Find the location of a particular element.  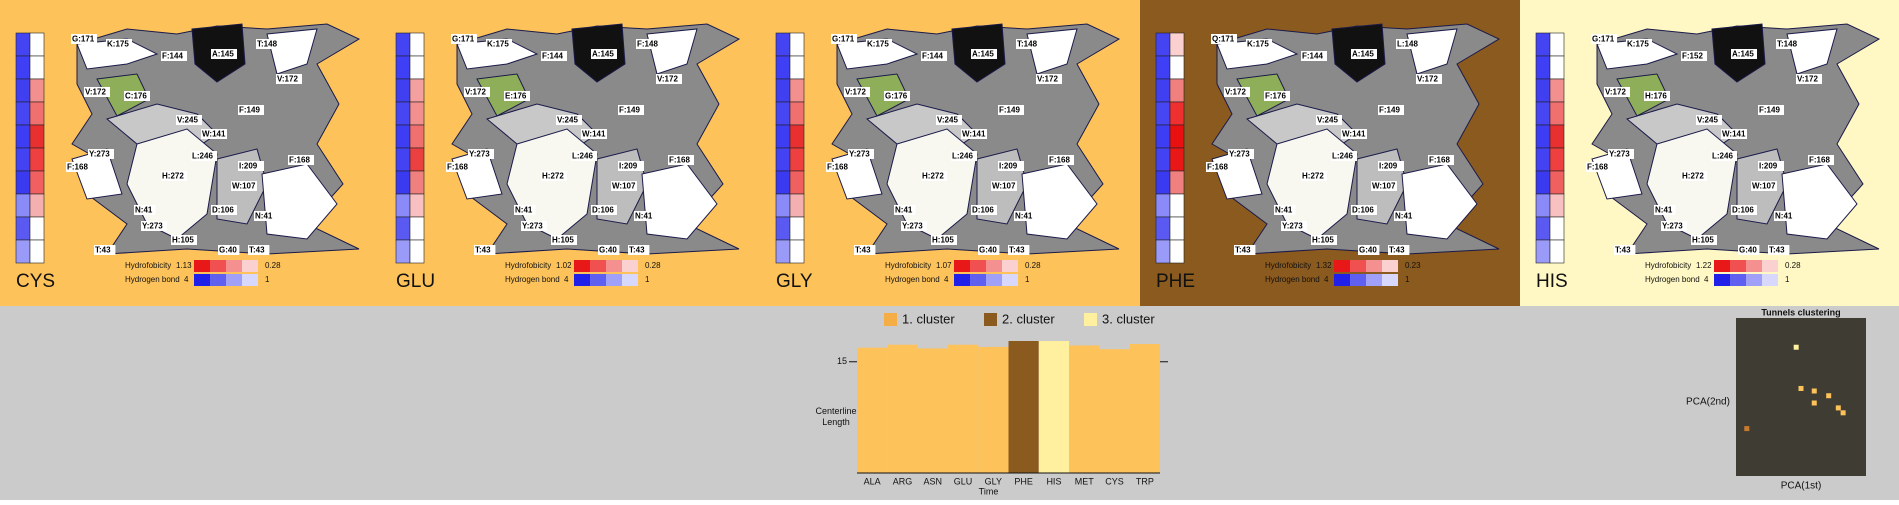

residue-label: L:246 is located at coordinates (582, 156).